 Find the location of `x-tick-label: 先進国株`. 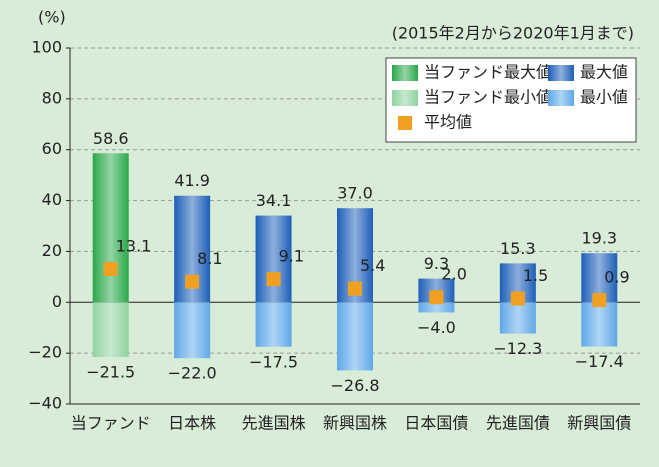

x-tick-label: 先進国株 is located at coordinates (274, 423).